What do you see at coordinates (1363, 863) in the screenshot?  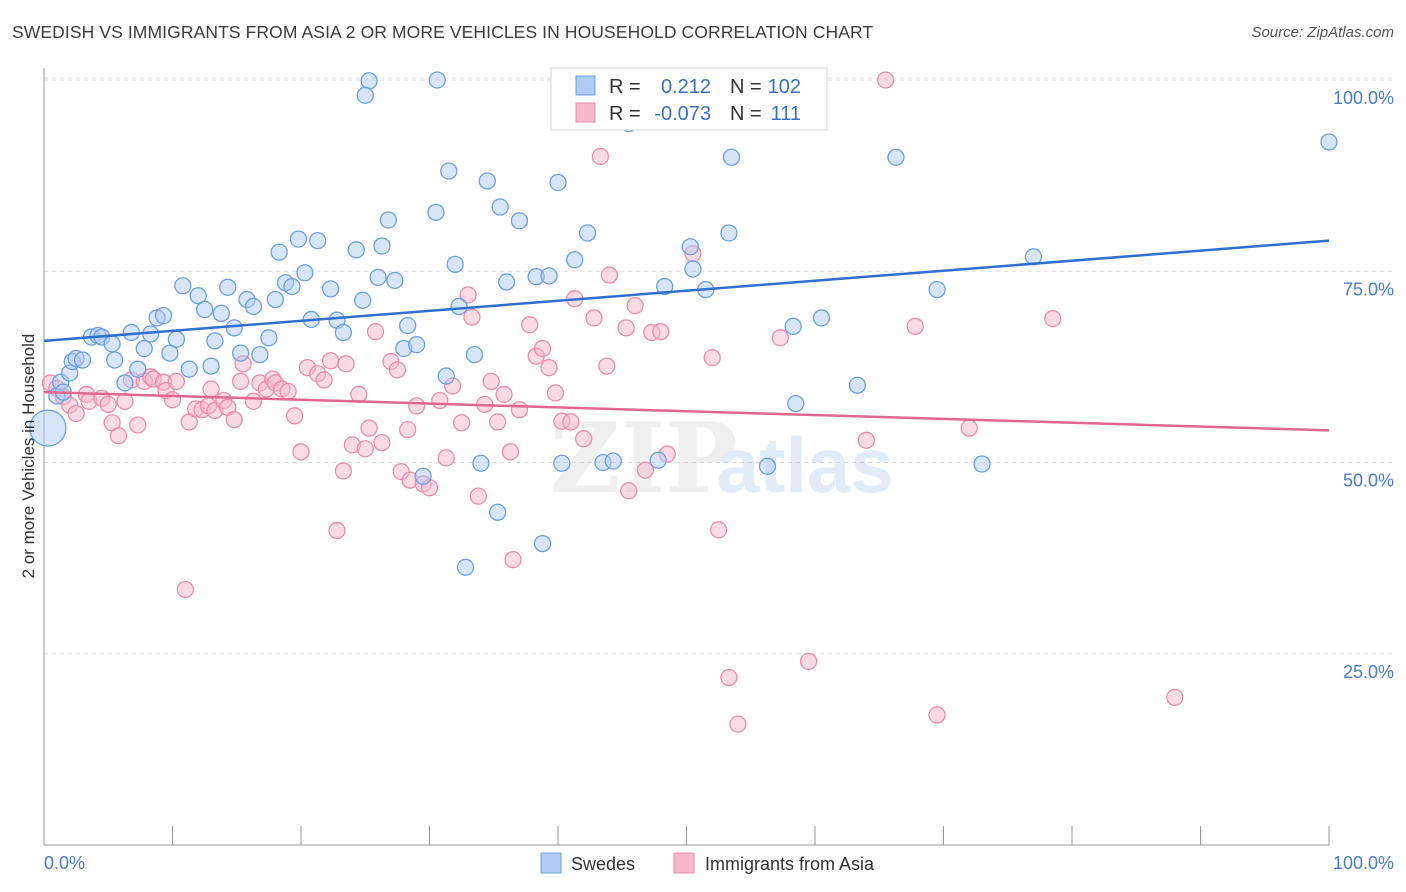 I see `x-tick-label-max: 100.0%` at bounding box center [1363, 863].